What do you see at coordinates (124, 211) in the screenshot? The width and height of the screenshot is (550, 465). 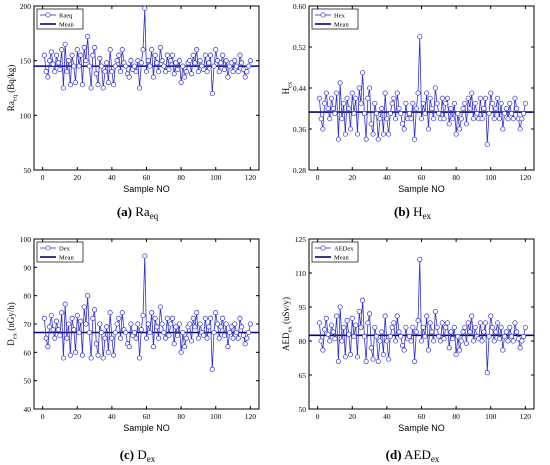 I see `caption-letter: (a)` at bounding box center [124, 211].